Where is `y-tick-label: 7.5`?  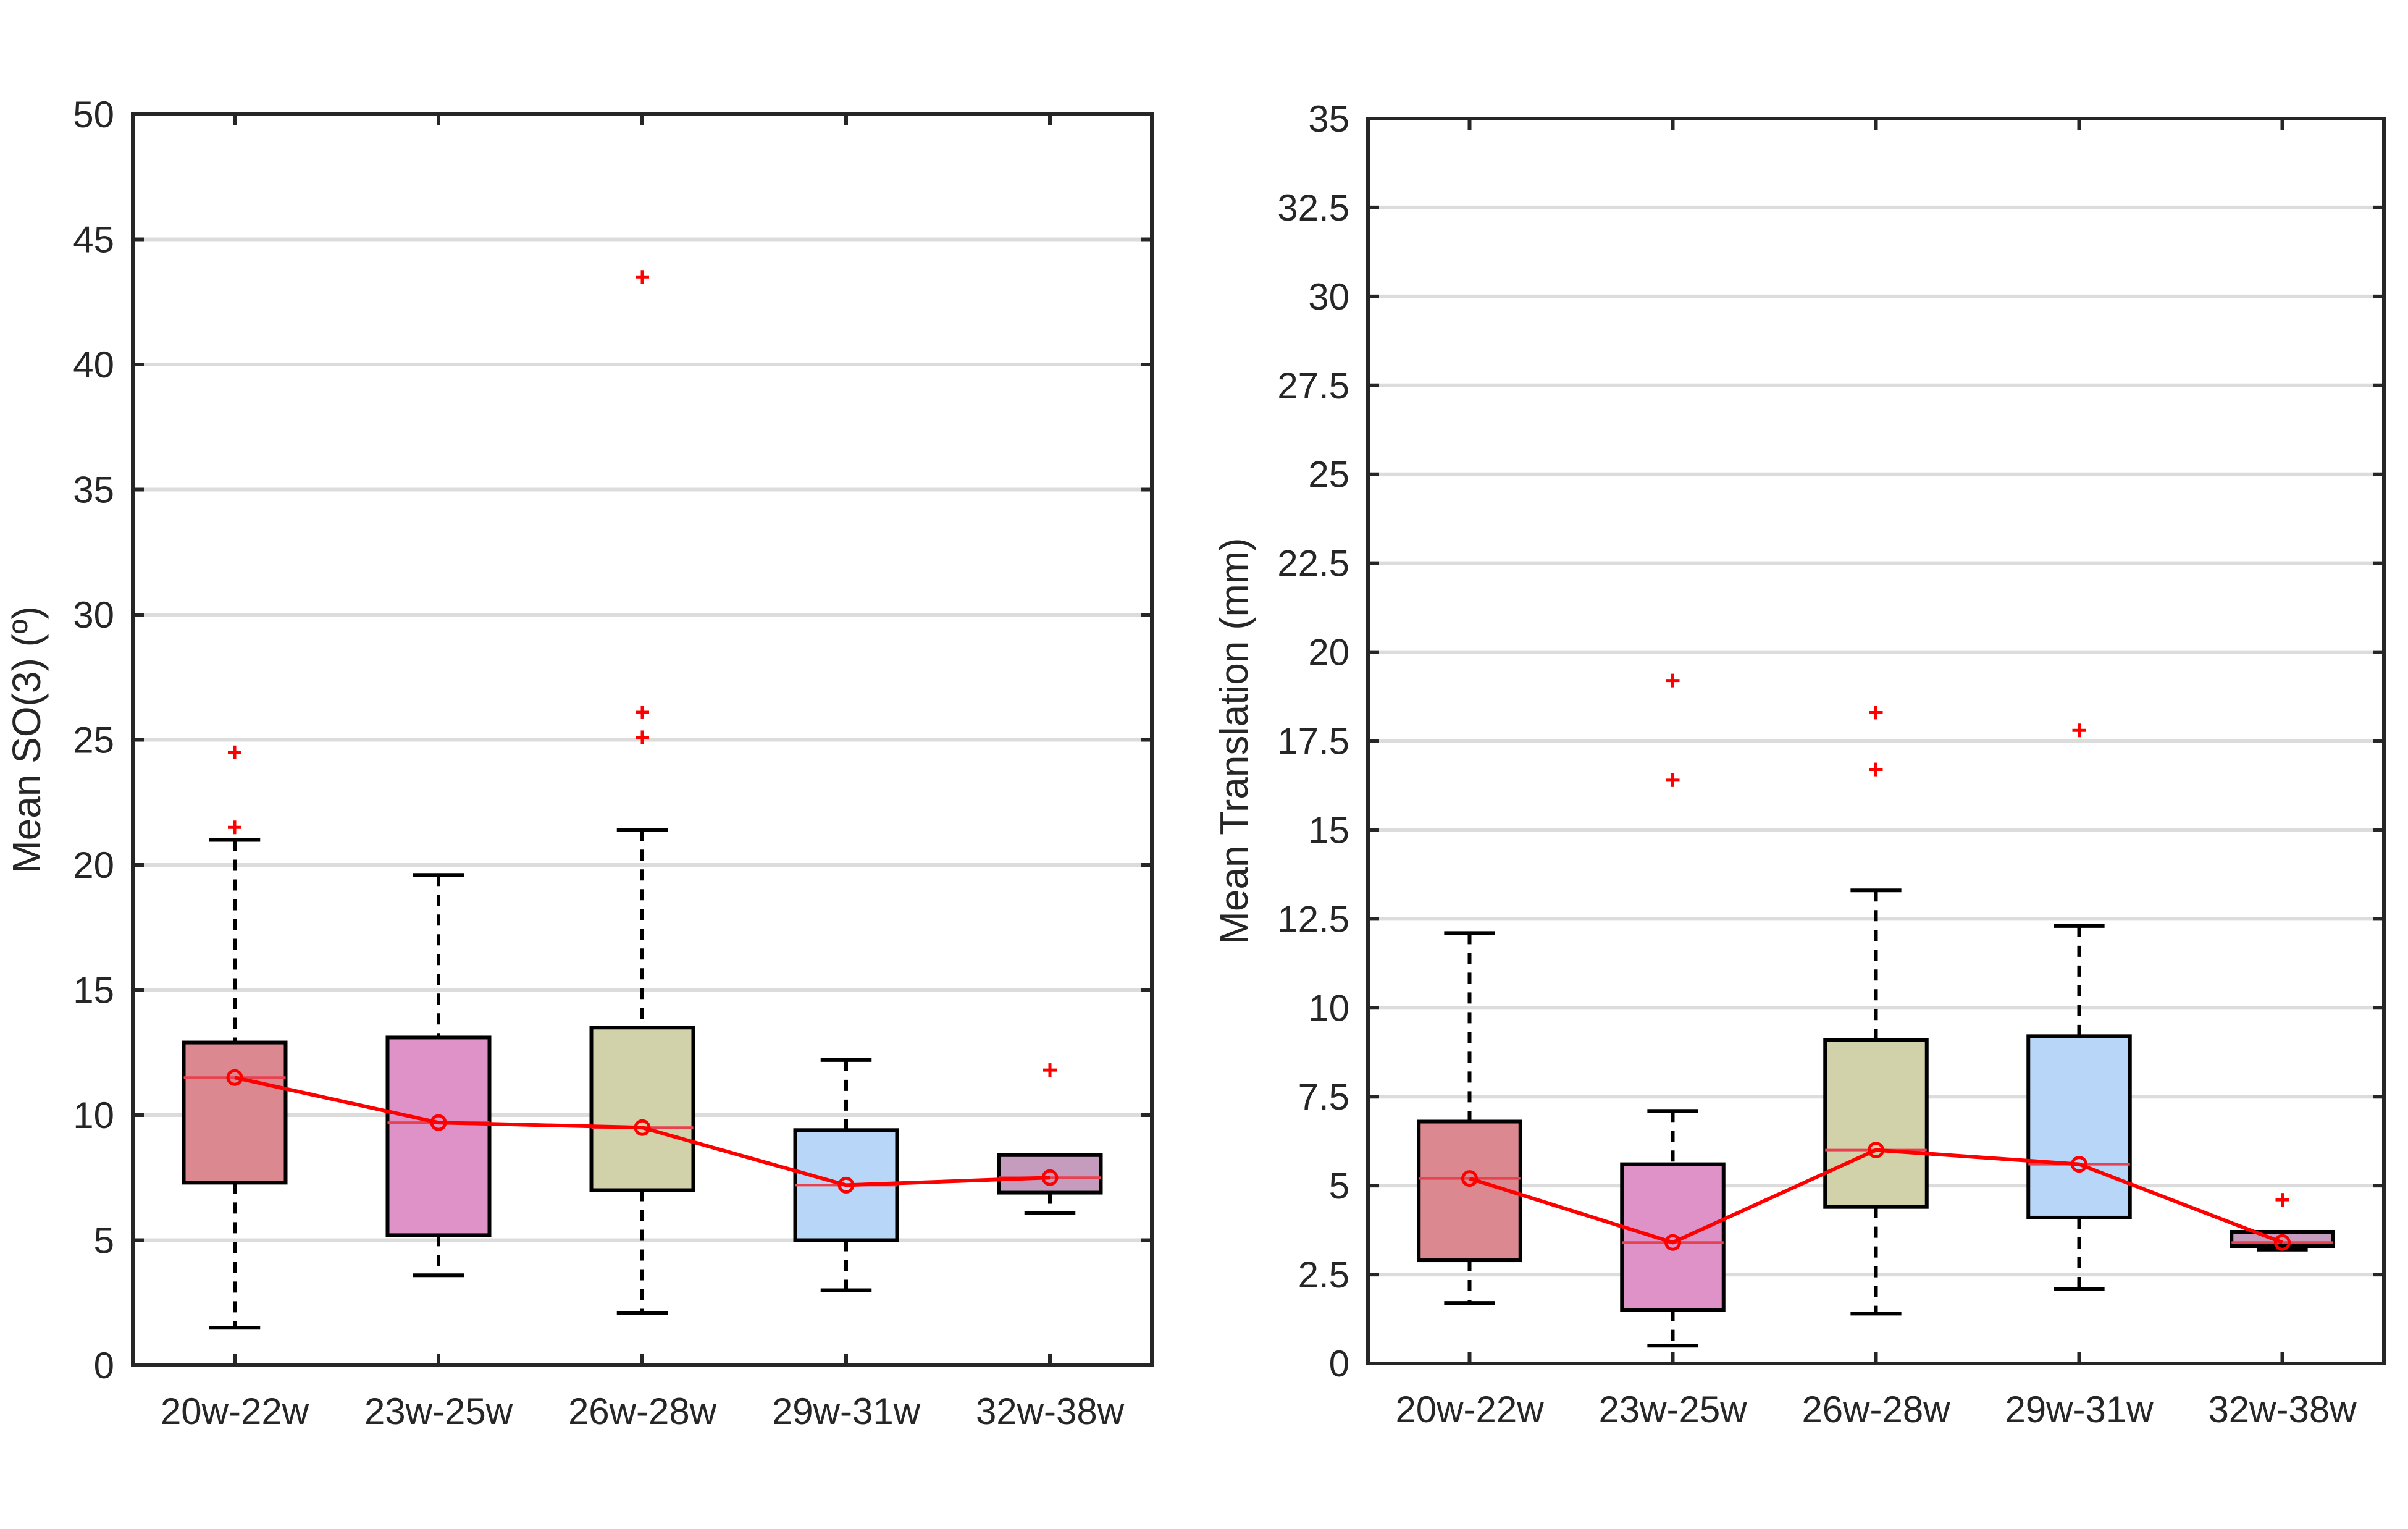 y-tick-label: 7.5 is located at coordinates (1323, 1097).